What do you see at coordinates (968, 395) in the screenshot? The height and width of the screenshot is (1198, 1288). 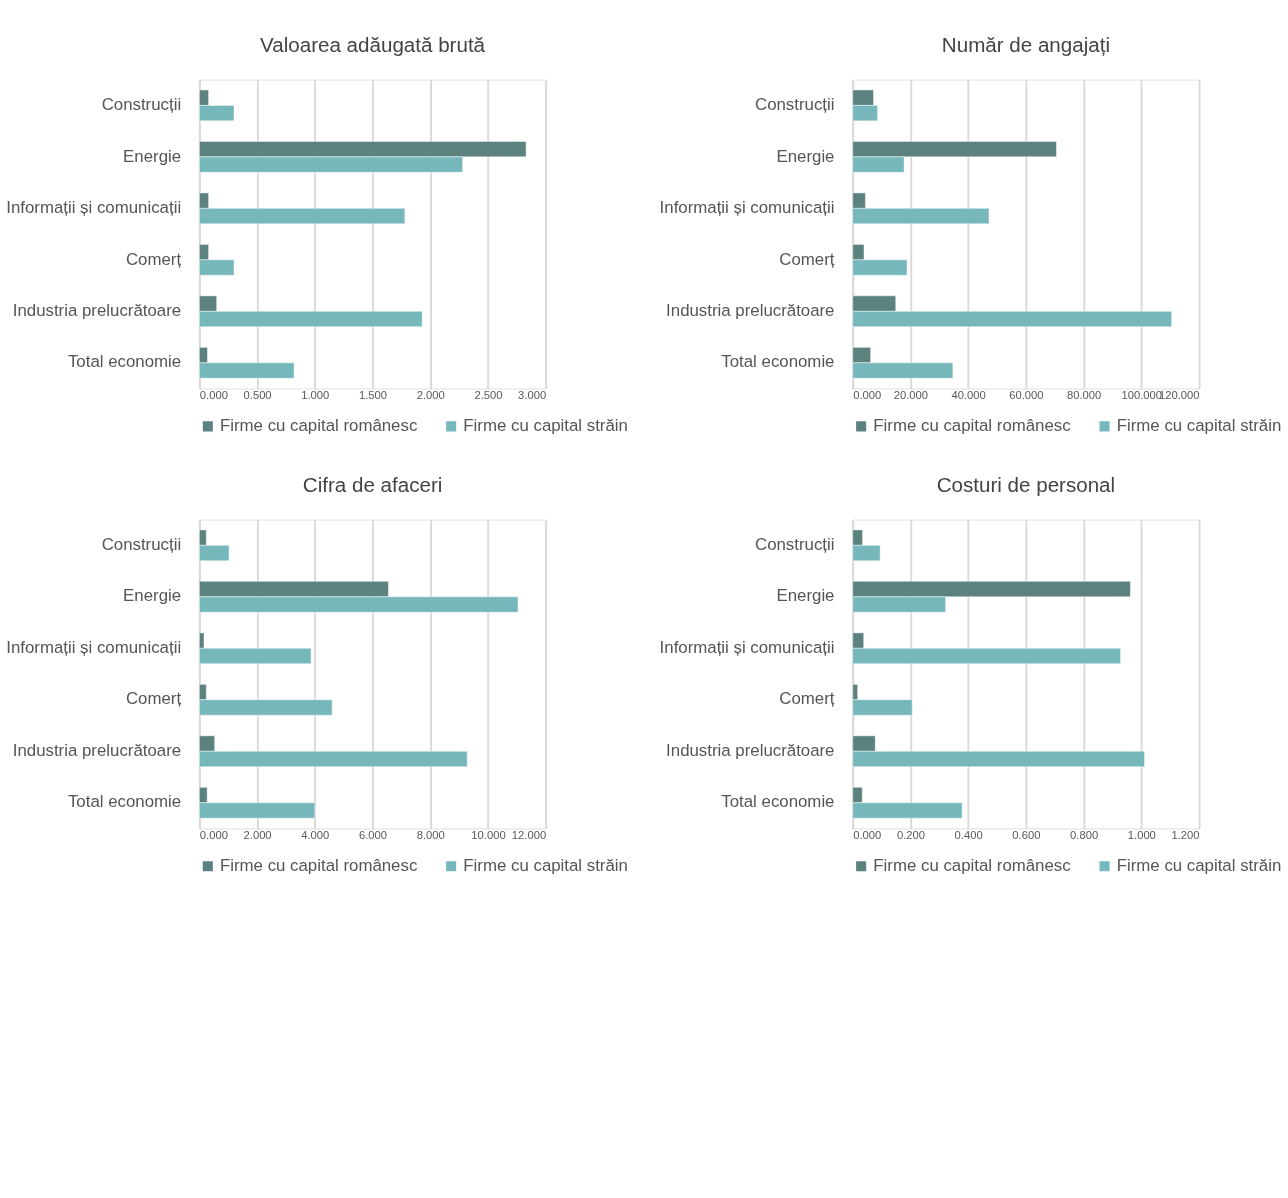 I see `x-tick-label: 40.000` at bounding box center [968, 395].